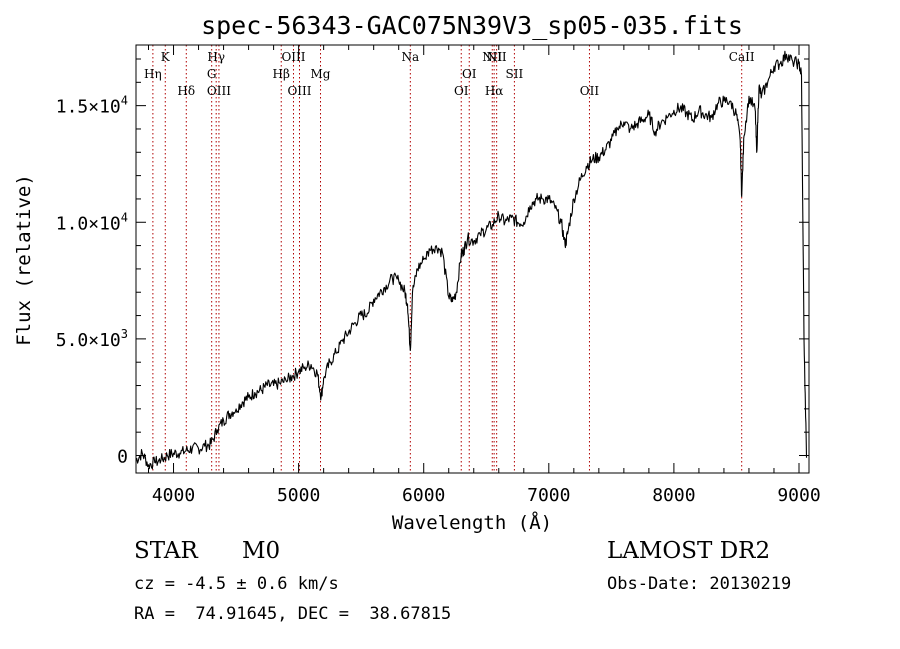  I want to click on chart-title: spec-56343-GAC075N39V3_sp05-035.fits, so click(472, 25).